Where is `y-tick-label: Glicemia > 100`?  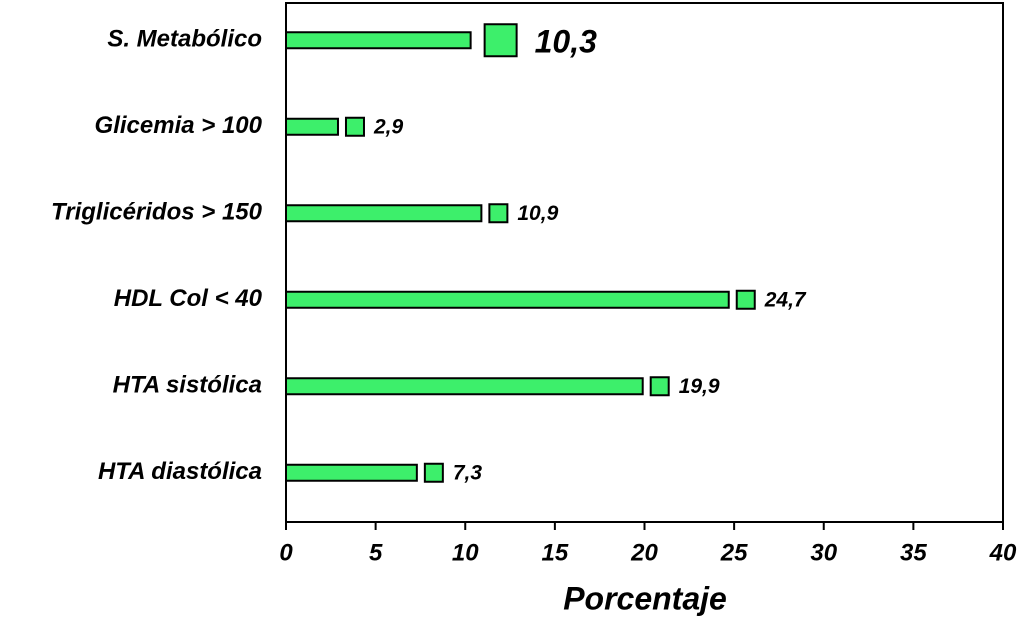
y-tick-label: Glicemia > 100 is located at coordinates (179, 125).